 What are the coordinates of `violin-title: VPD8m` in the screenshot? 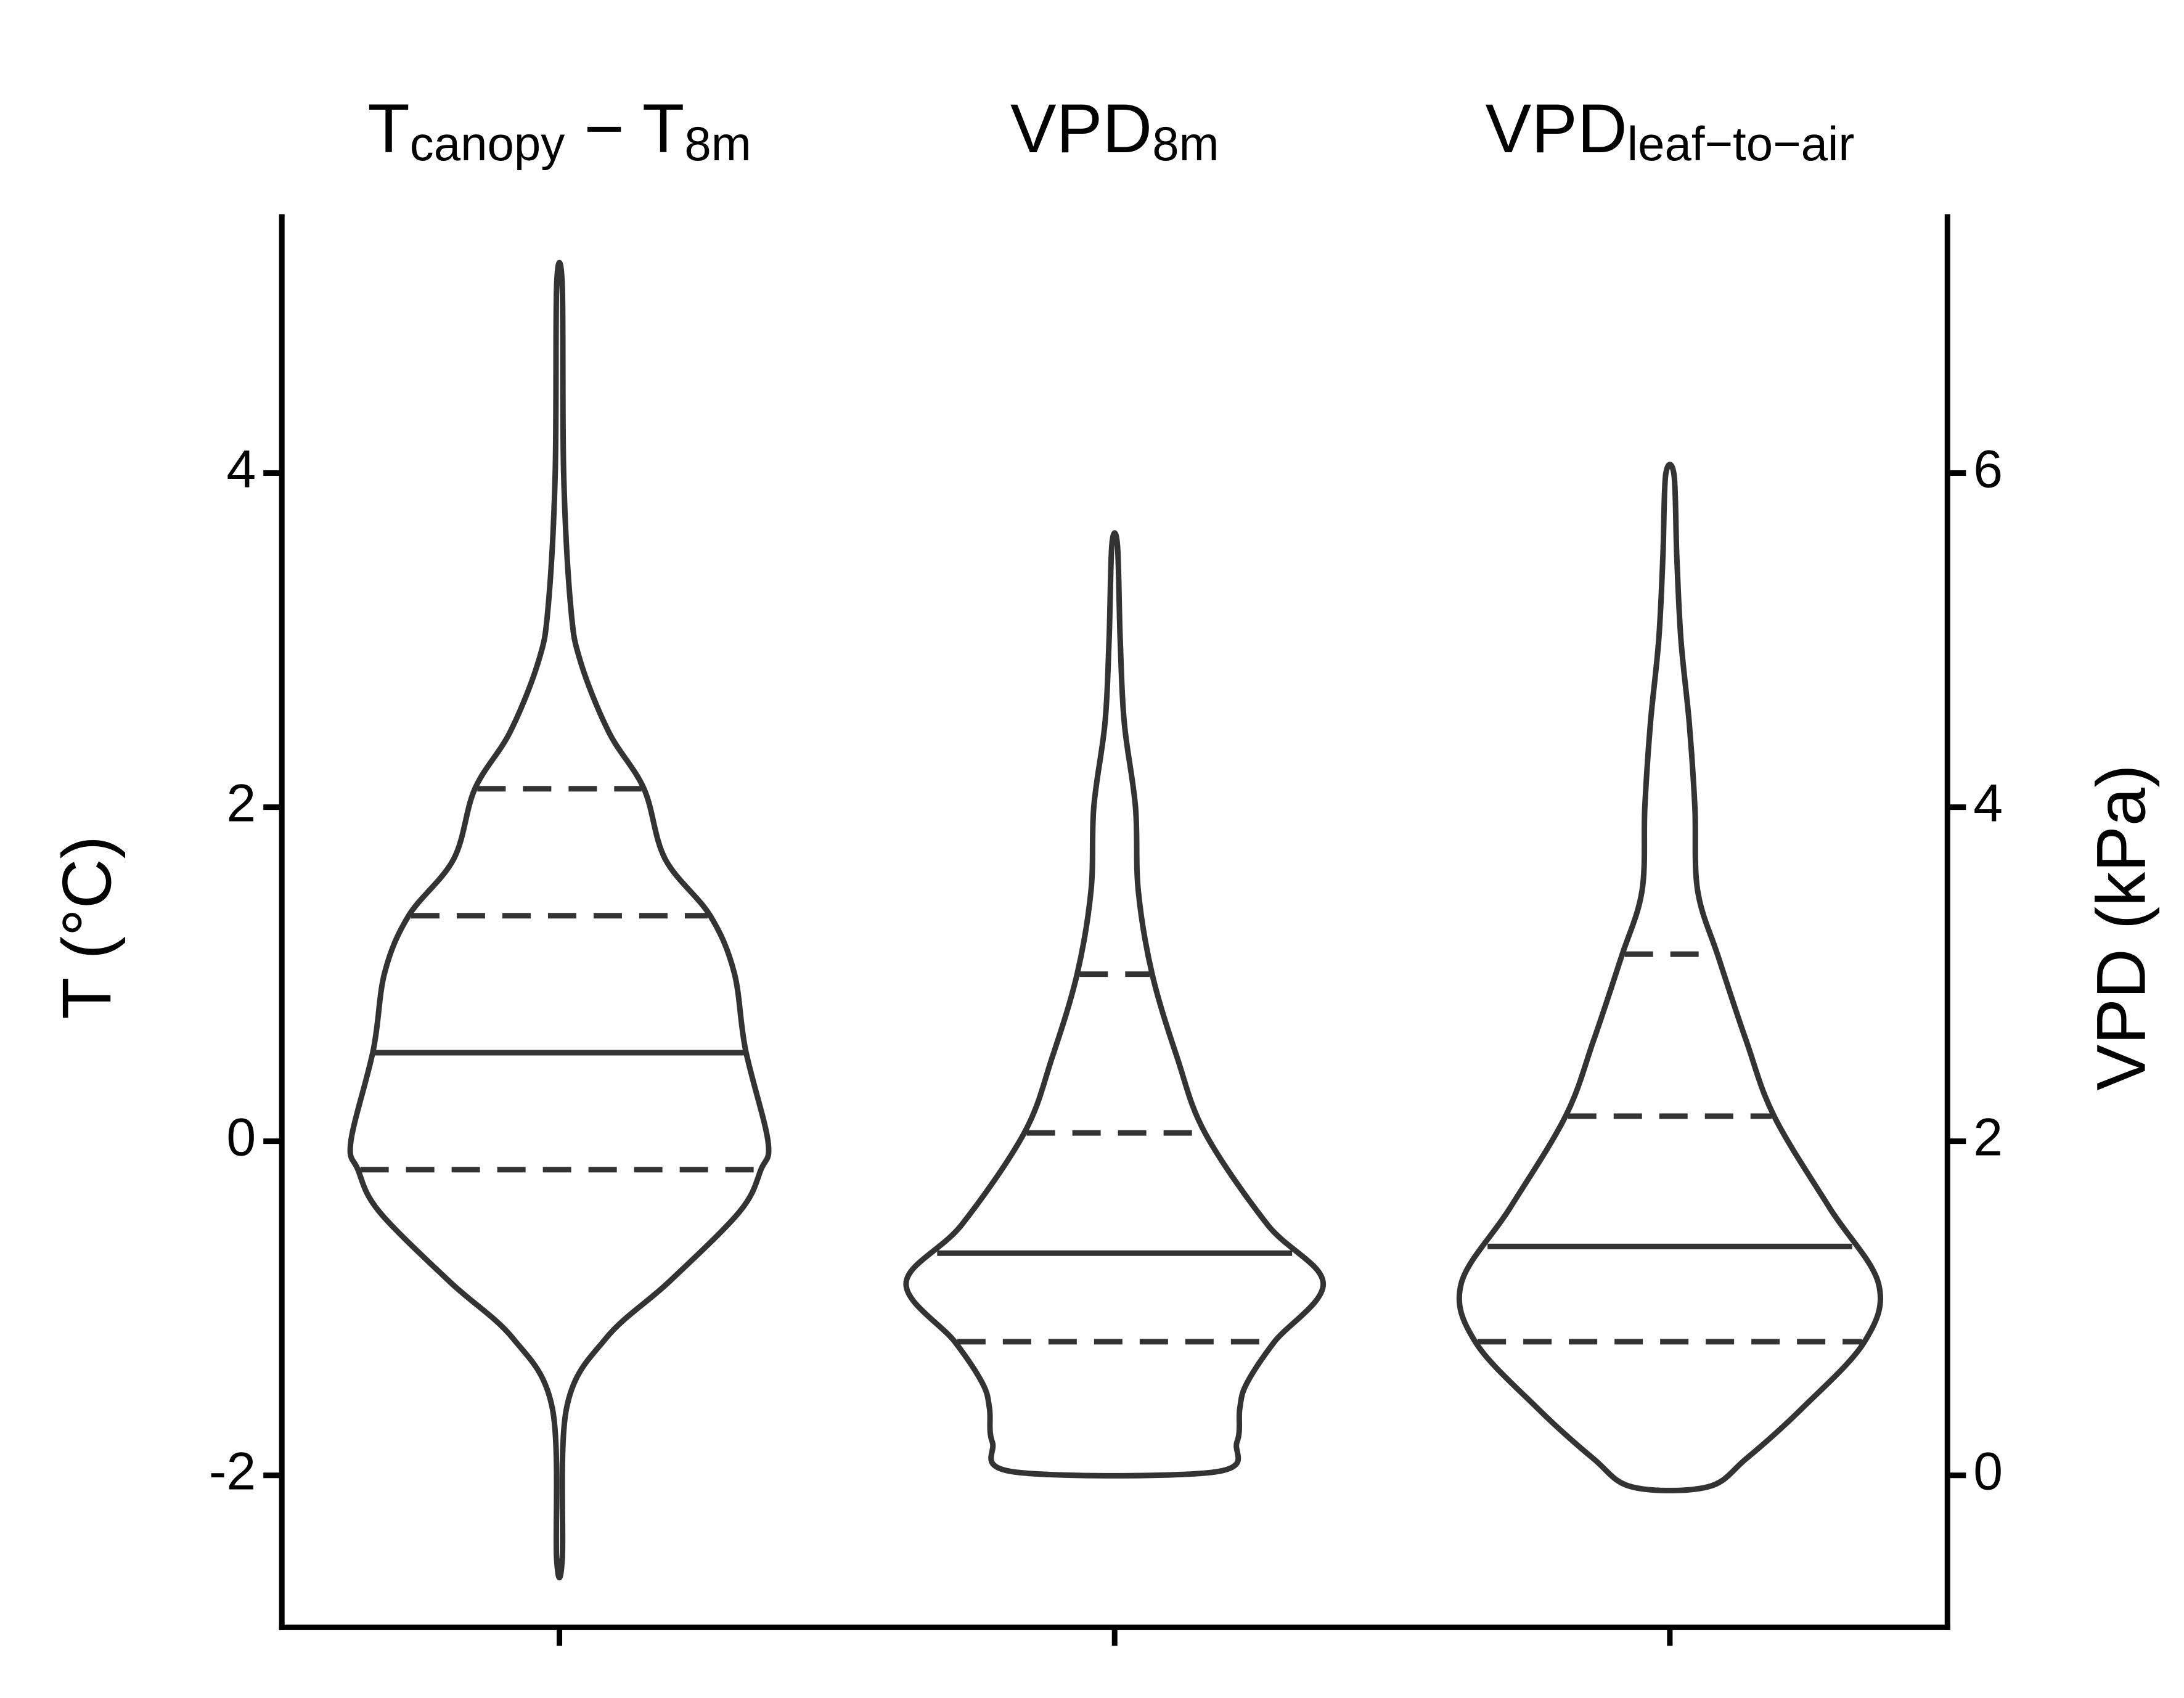 It's located at (1114, 130).